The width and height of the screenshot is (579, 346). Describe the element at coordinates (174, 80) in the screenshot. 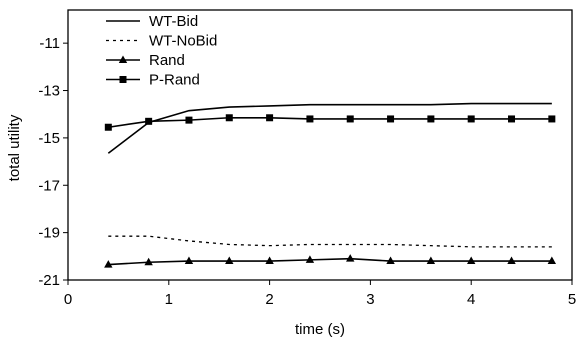

I see `legend-label: P-Rand` at that location.